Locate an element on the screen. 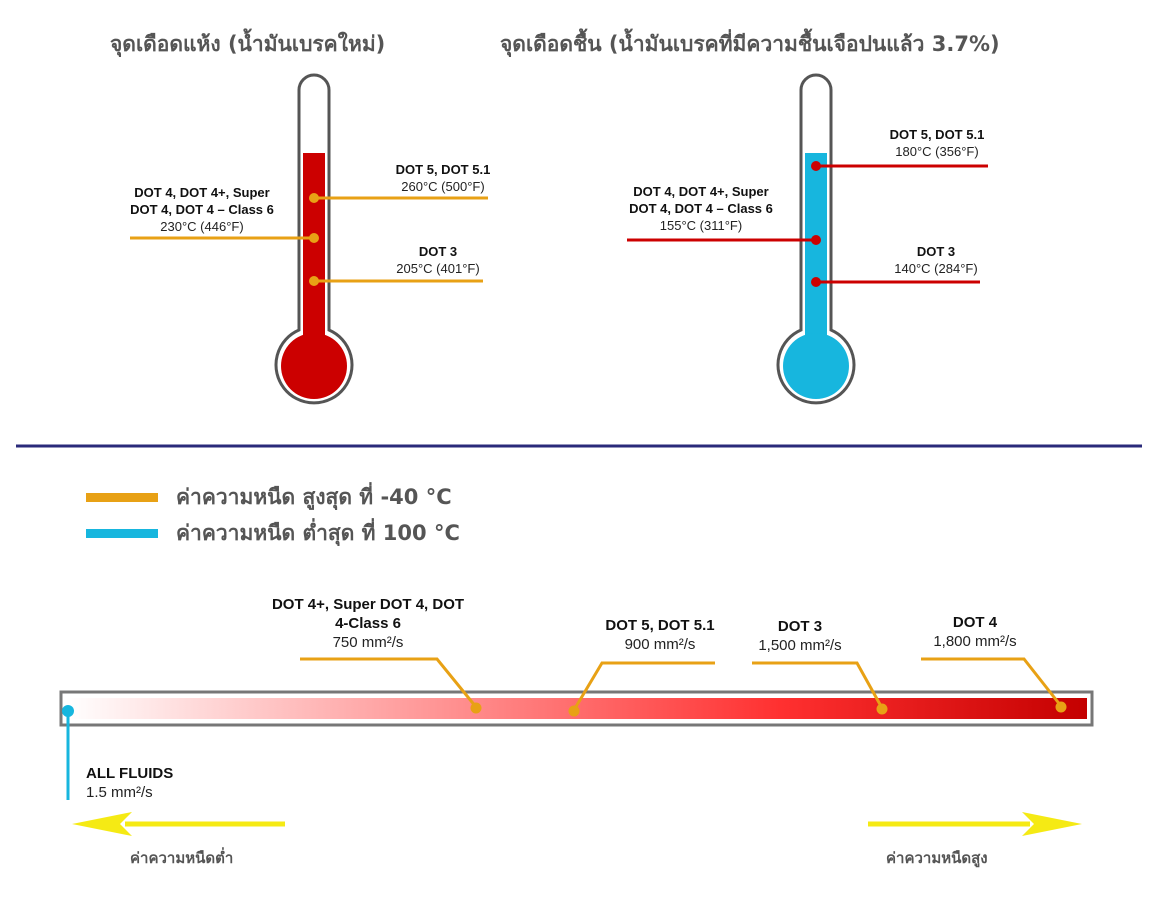 This screenshot has height=900, width=1162. viscosity-label-all-fluids: ALL FLUIDS 1.5 mm²/s is located at coordinates (130, 783).